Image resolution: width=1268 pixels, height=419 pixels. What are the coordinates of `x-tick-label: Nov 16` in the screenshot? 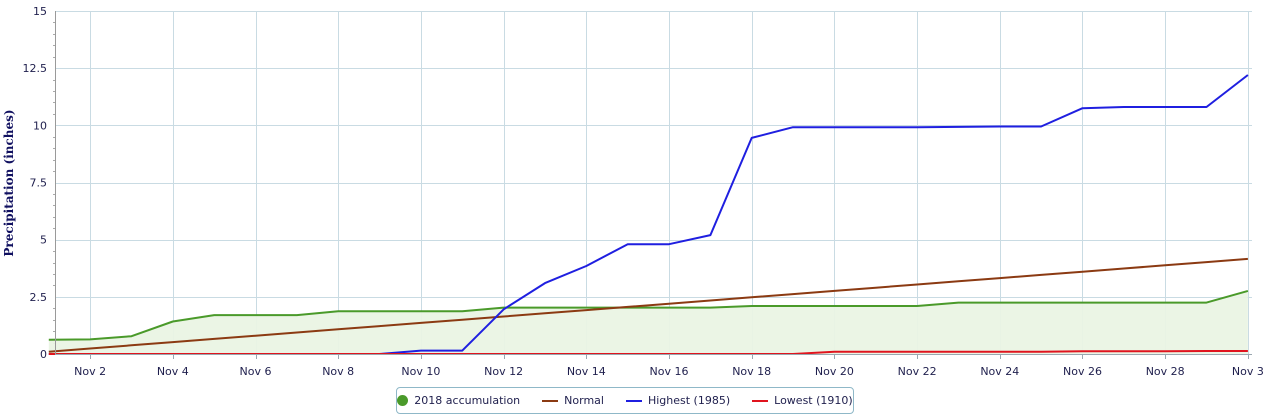 It's located at (669, 371).